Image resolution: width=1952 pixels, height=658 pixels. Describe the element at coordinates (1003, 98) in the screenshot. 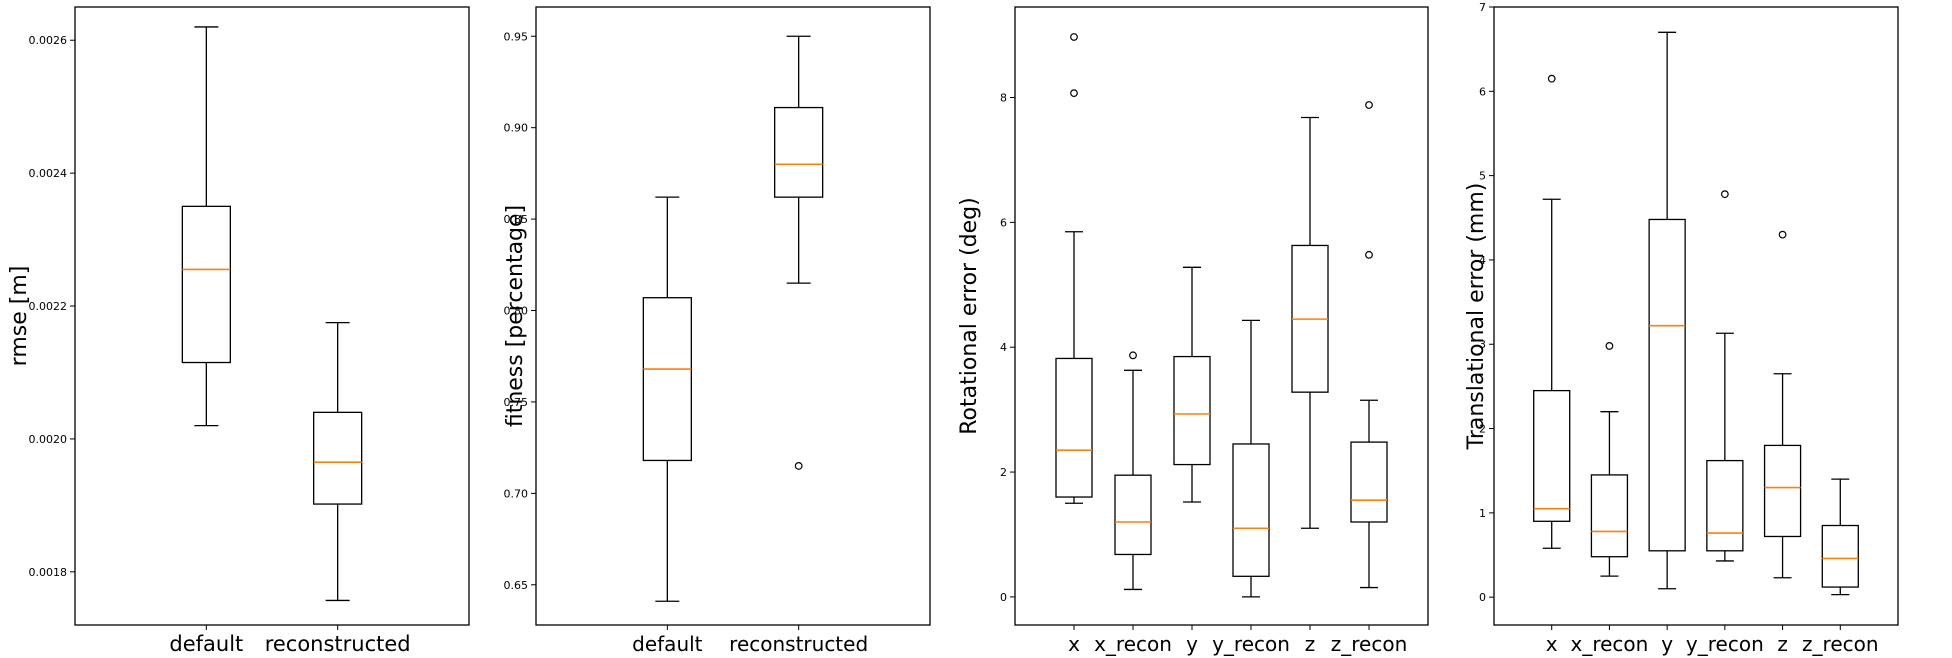

I see `y-tick-label: 8` at that location.